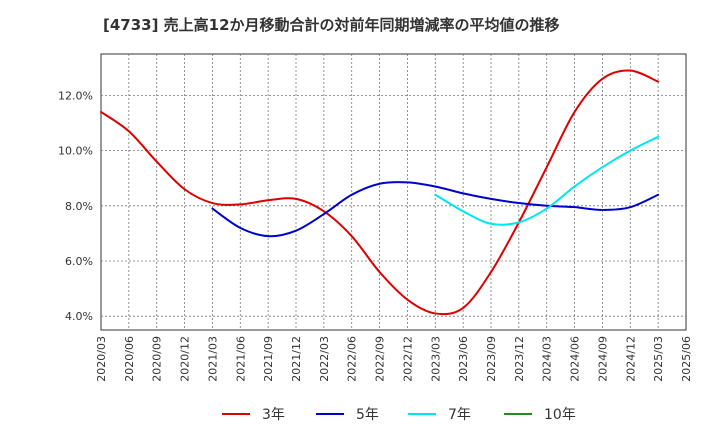  Describe the element at coordinates (547, 359) in the screenshot. I see `x-tick-label: 2024/03` at that location.